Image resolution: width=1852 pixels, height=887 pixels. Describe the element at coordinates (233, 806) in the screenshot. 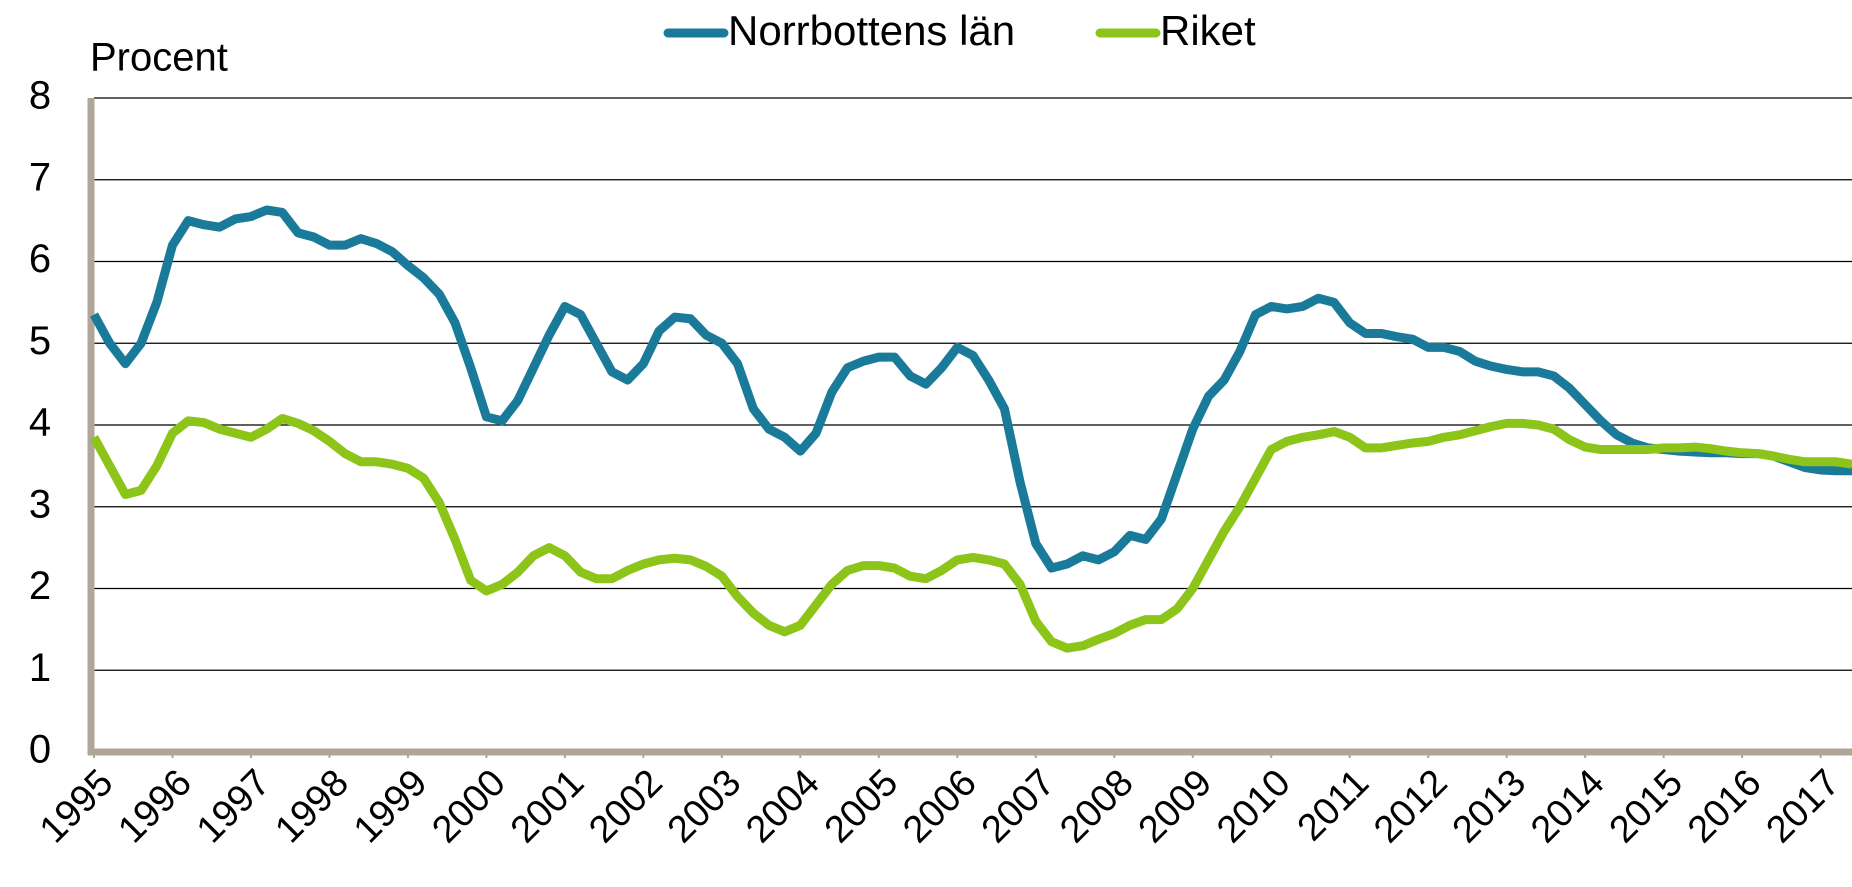

I see `x-tick-label: 1997` at that location.